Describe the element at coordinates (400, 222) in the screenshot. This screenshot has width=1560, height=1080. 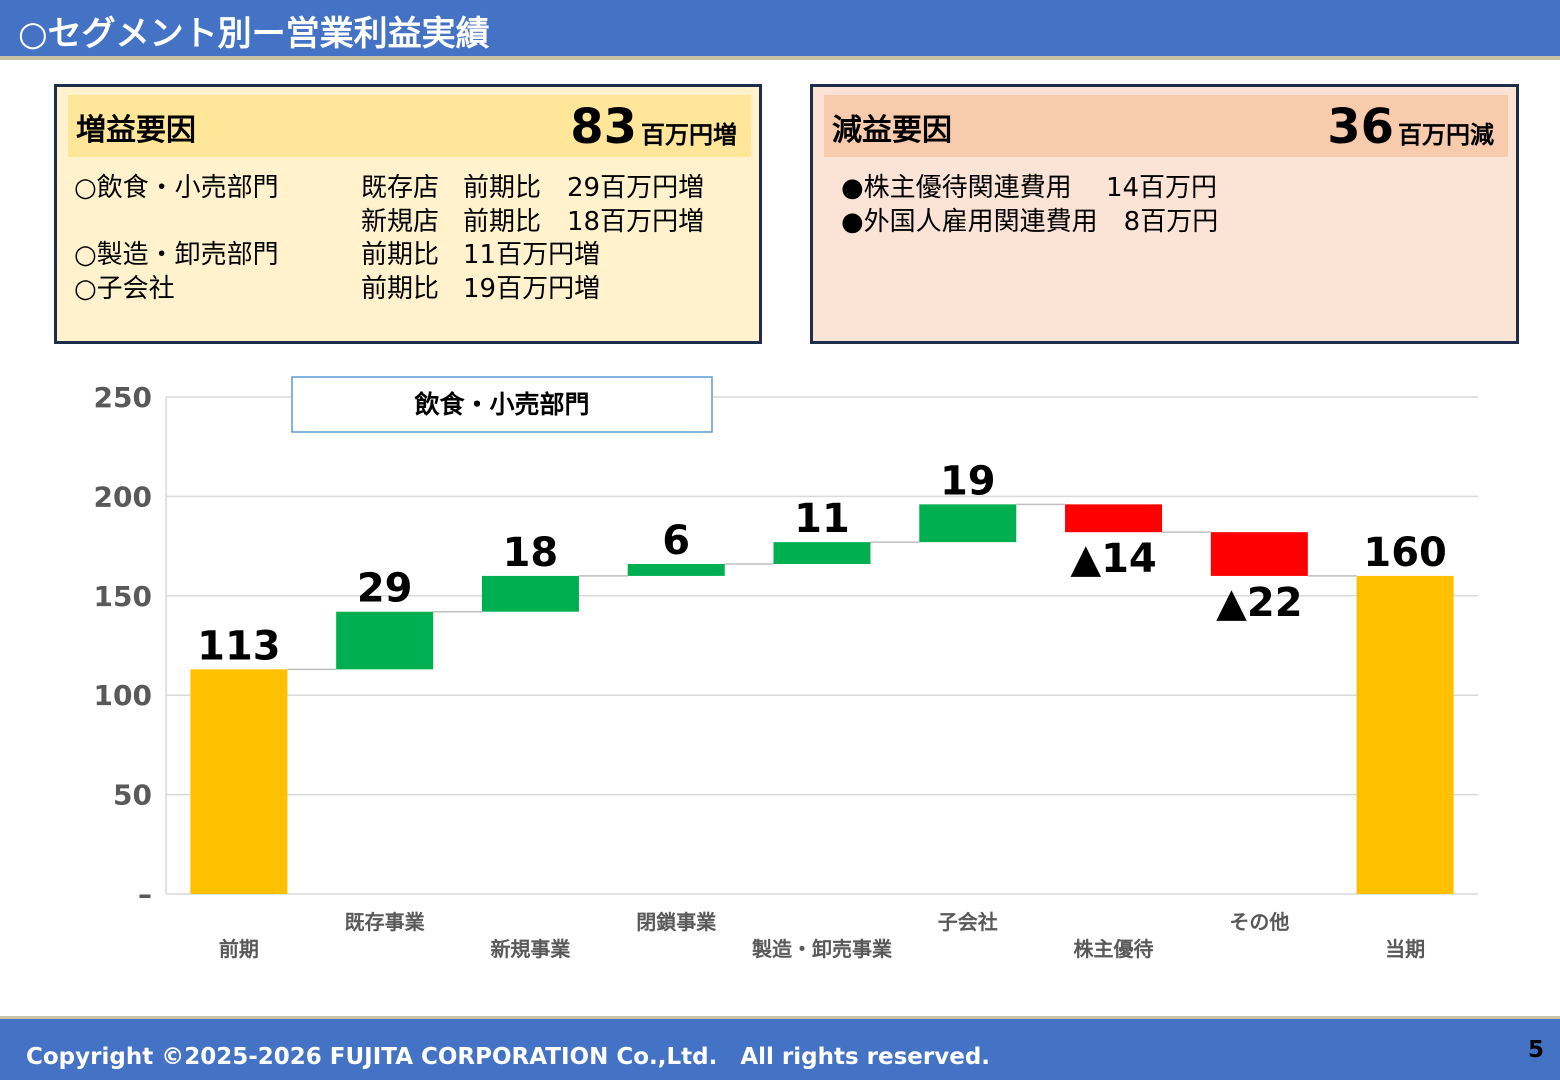
I see `increase-line-sub: 新規店` at that location.